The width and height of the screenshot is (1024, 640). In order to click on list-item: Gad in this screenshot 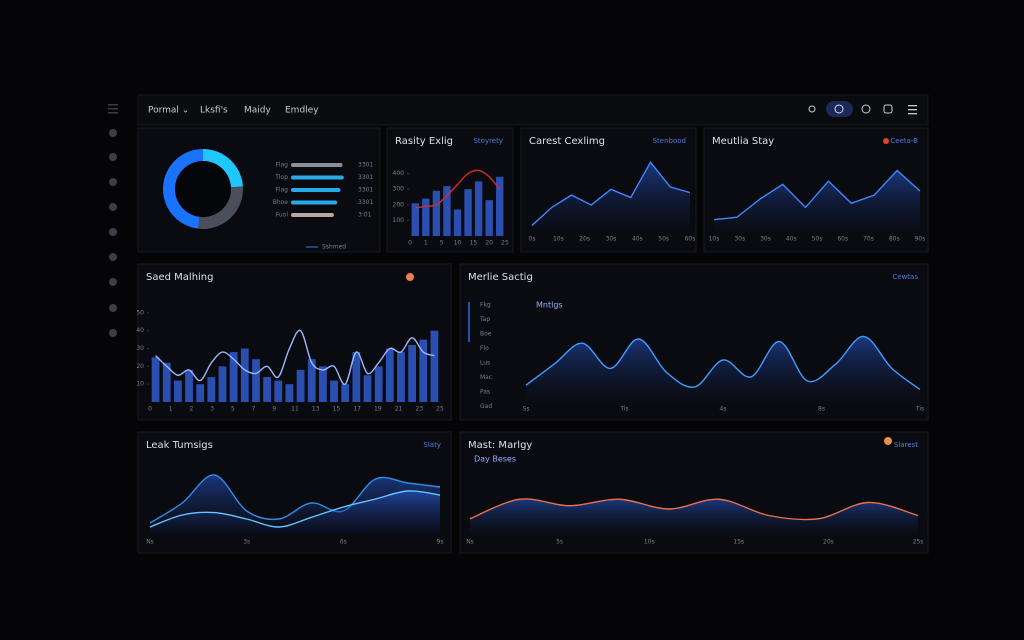, I will do `click(486, 406)`.